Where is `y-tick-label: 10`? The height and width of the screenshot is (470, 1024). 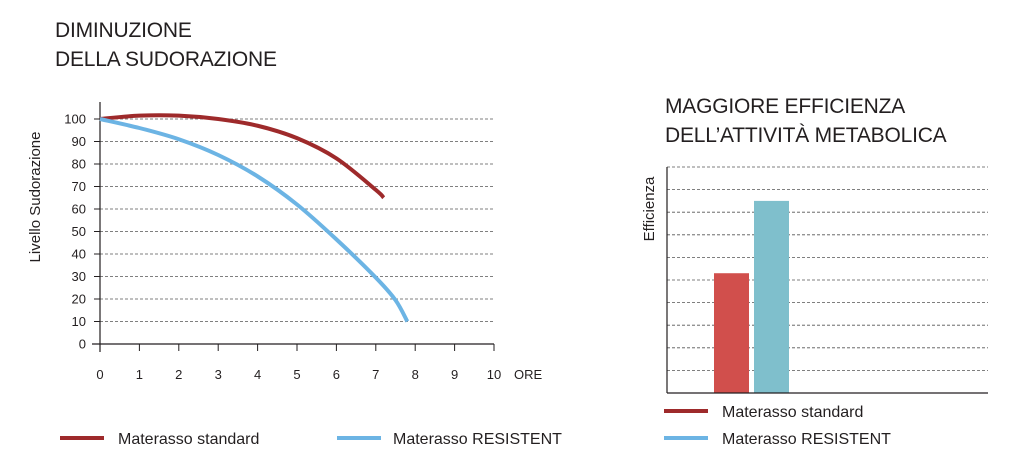
y-tick-label: 10 is located at coordinates (79, 321).